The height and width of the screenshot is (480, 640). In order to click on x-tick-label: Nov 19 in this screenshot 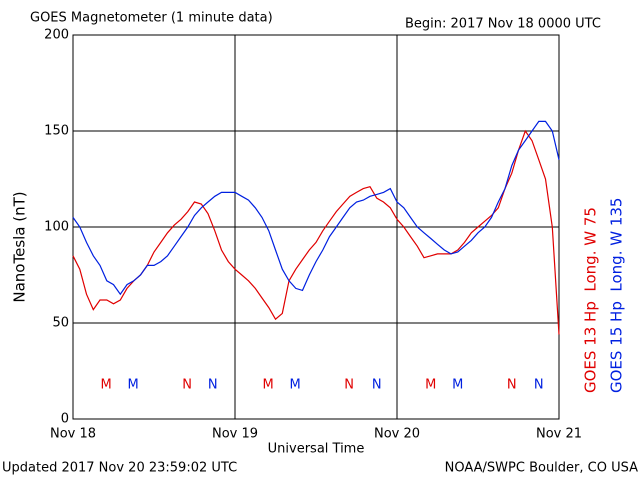, I will do `click(235, 434)`.